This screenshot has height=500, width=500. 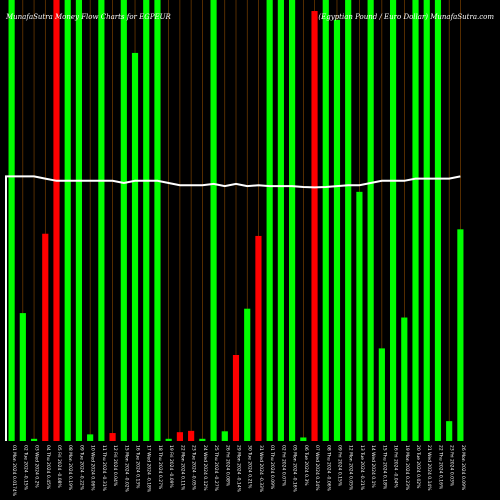 I want to click on x-tick-label: 16 Fri 2024 -0.04%, so click(x=396, y=466).